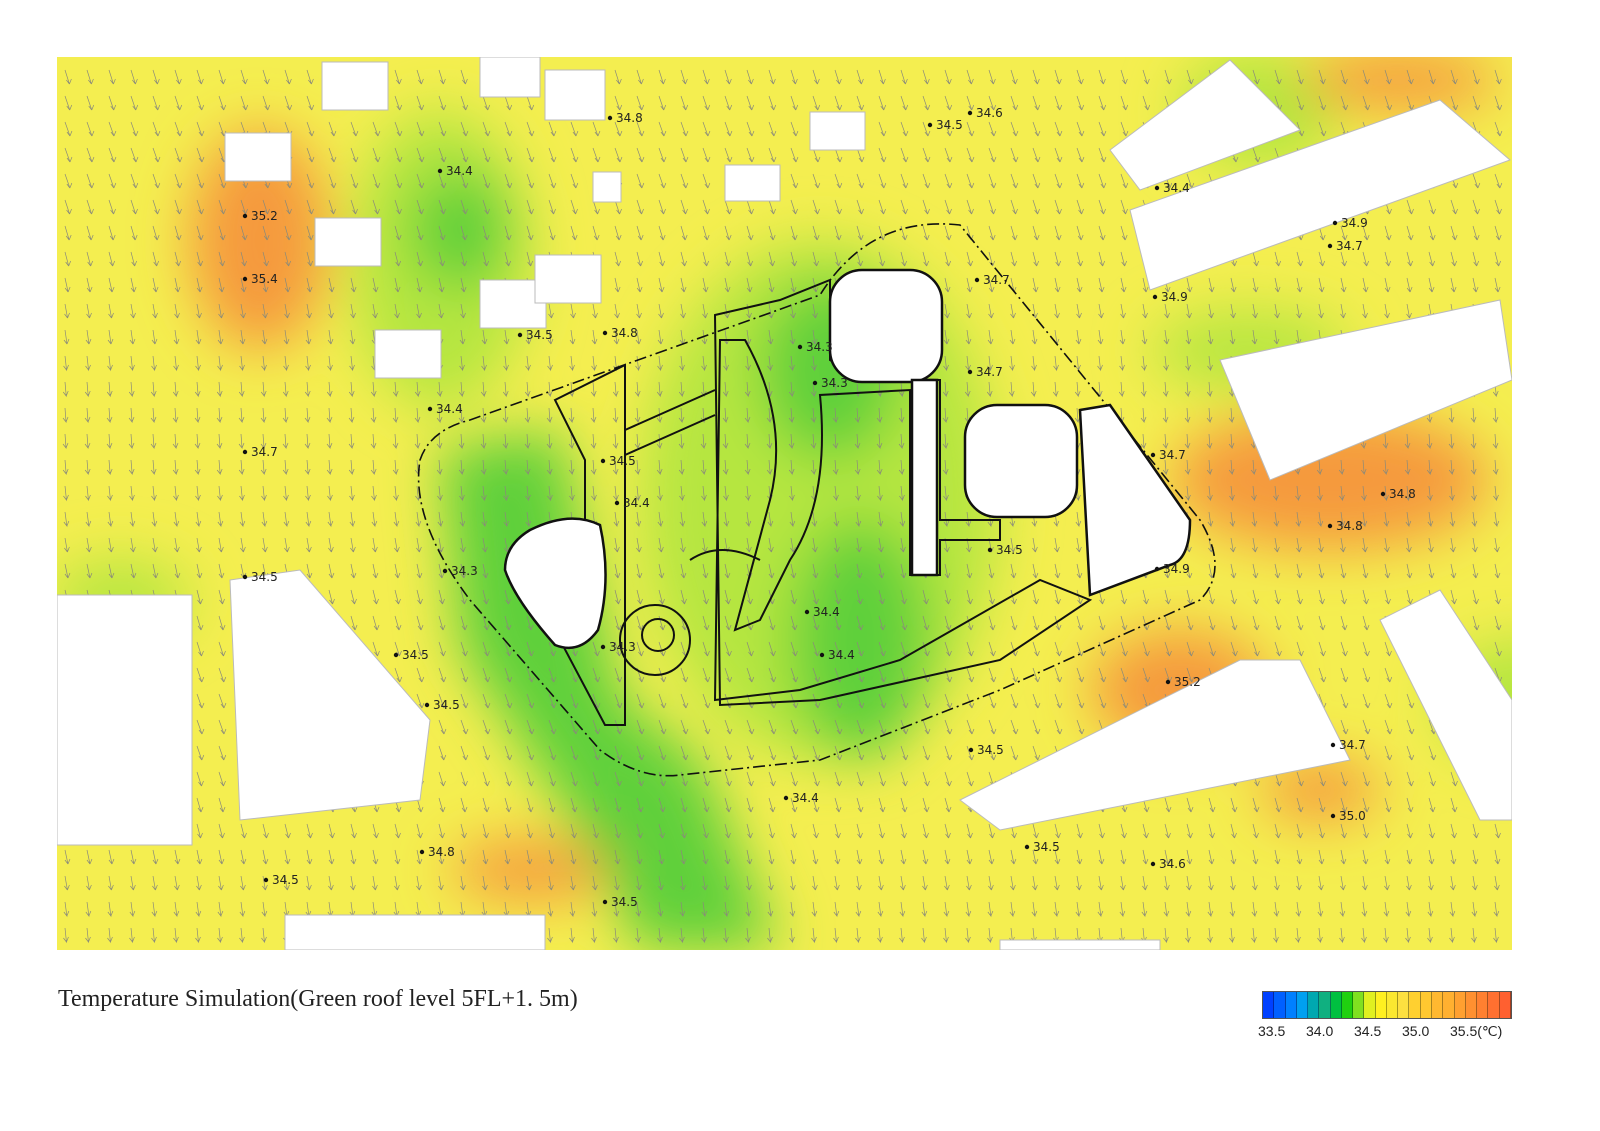 Image resolution: width=1600 pixels, height=1131 pixels. What do you see at coordinates (1272, 1031) in the screenshot?
I see `legend-tick: 33.5` at bounding box center [1272, 1031].